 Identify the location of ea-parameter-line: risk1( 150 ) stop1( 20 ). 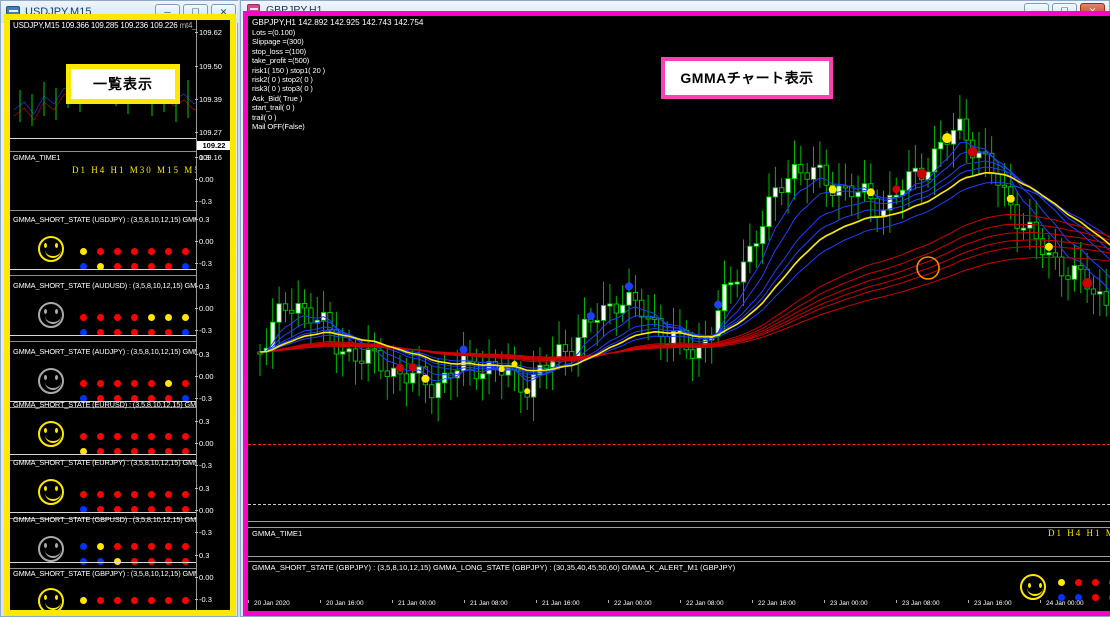
(289, 70).